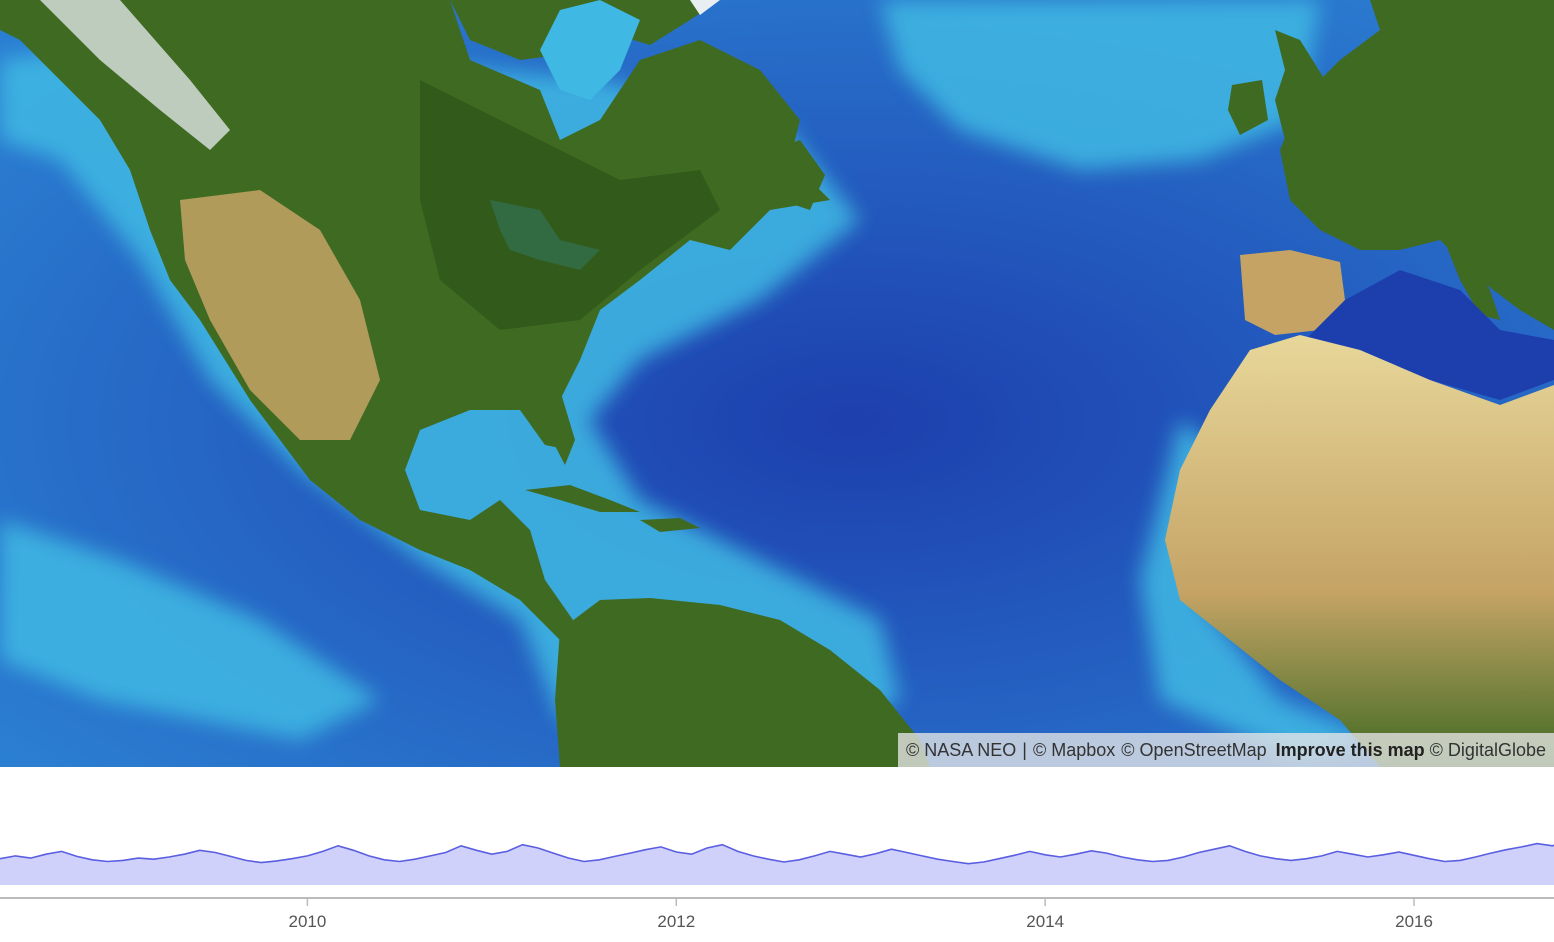  I want to click on eastern-forest, so click(570, 205).